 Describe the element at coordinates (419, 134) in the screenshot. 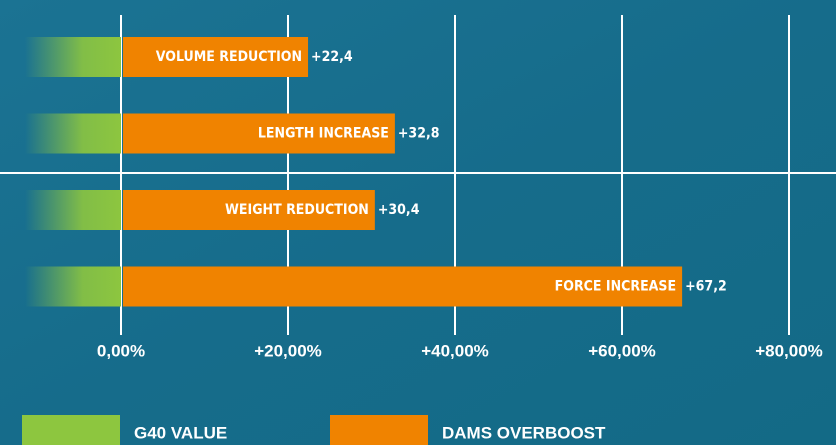

I see `value-label: +32,8` at that location.